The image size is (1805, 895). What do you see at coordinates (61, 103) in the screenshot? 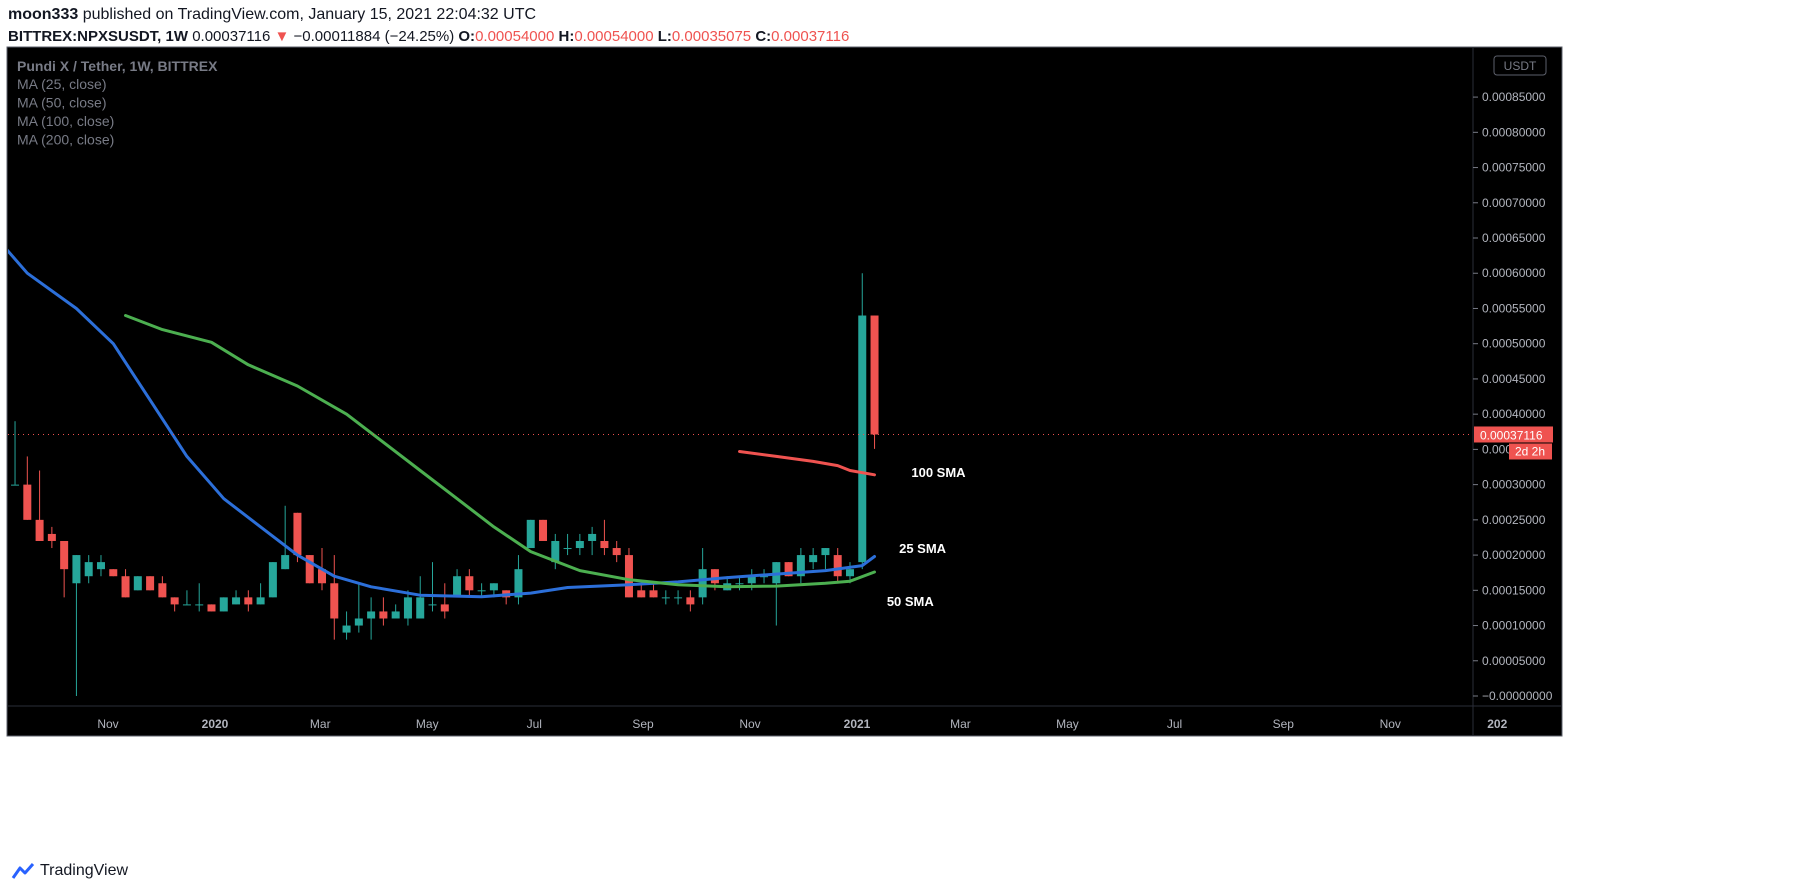
I see `legend-entry: MA (50, close)` at bounding box center [61, 103].